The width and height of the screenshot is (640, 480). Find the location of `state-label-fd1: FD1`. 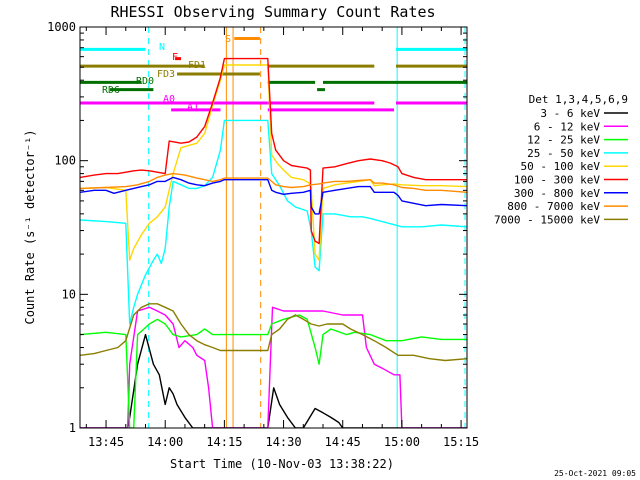

state-label-fd1: FD1 is located at coordinates (197, 65).